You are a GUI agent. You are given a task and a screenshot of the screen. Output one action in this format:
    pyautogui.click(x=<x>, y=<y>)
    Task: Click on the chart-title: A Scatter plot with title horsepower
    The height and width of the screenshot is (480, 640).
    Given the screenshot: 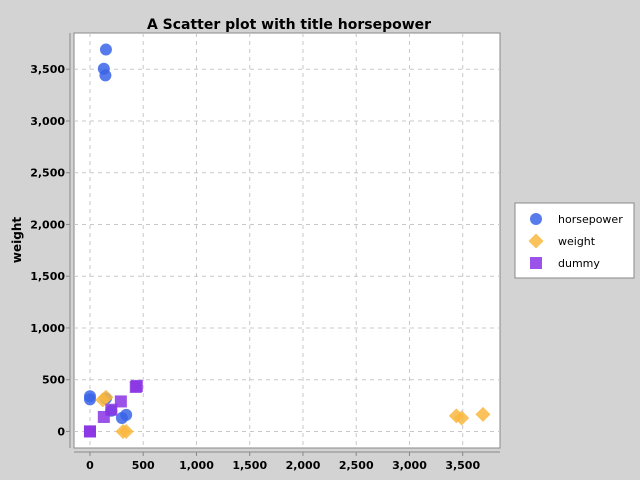 What is the action you would take?
    pyautogui.click(x=289, y=25)
    